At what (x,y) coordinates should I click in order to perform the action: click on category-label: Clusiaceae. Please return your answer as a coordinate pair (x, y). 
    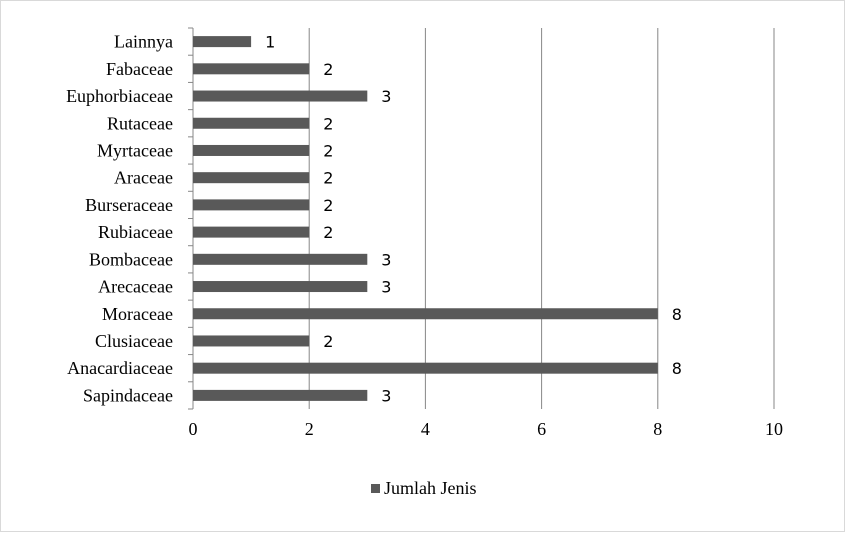
    Looking at the image, I should click on (134, 341).